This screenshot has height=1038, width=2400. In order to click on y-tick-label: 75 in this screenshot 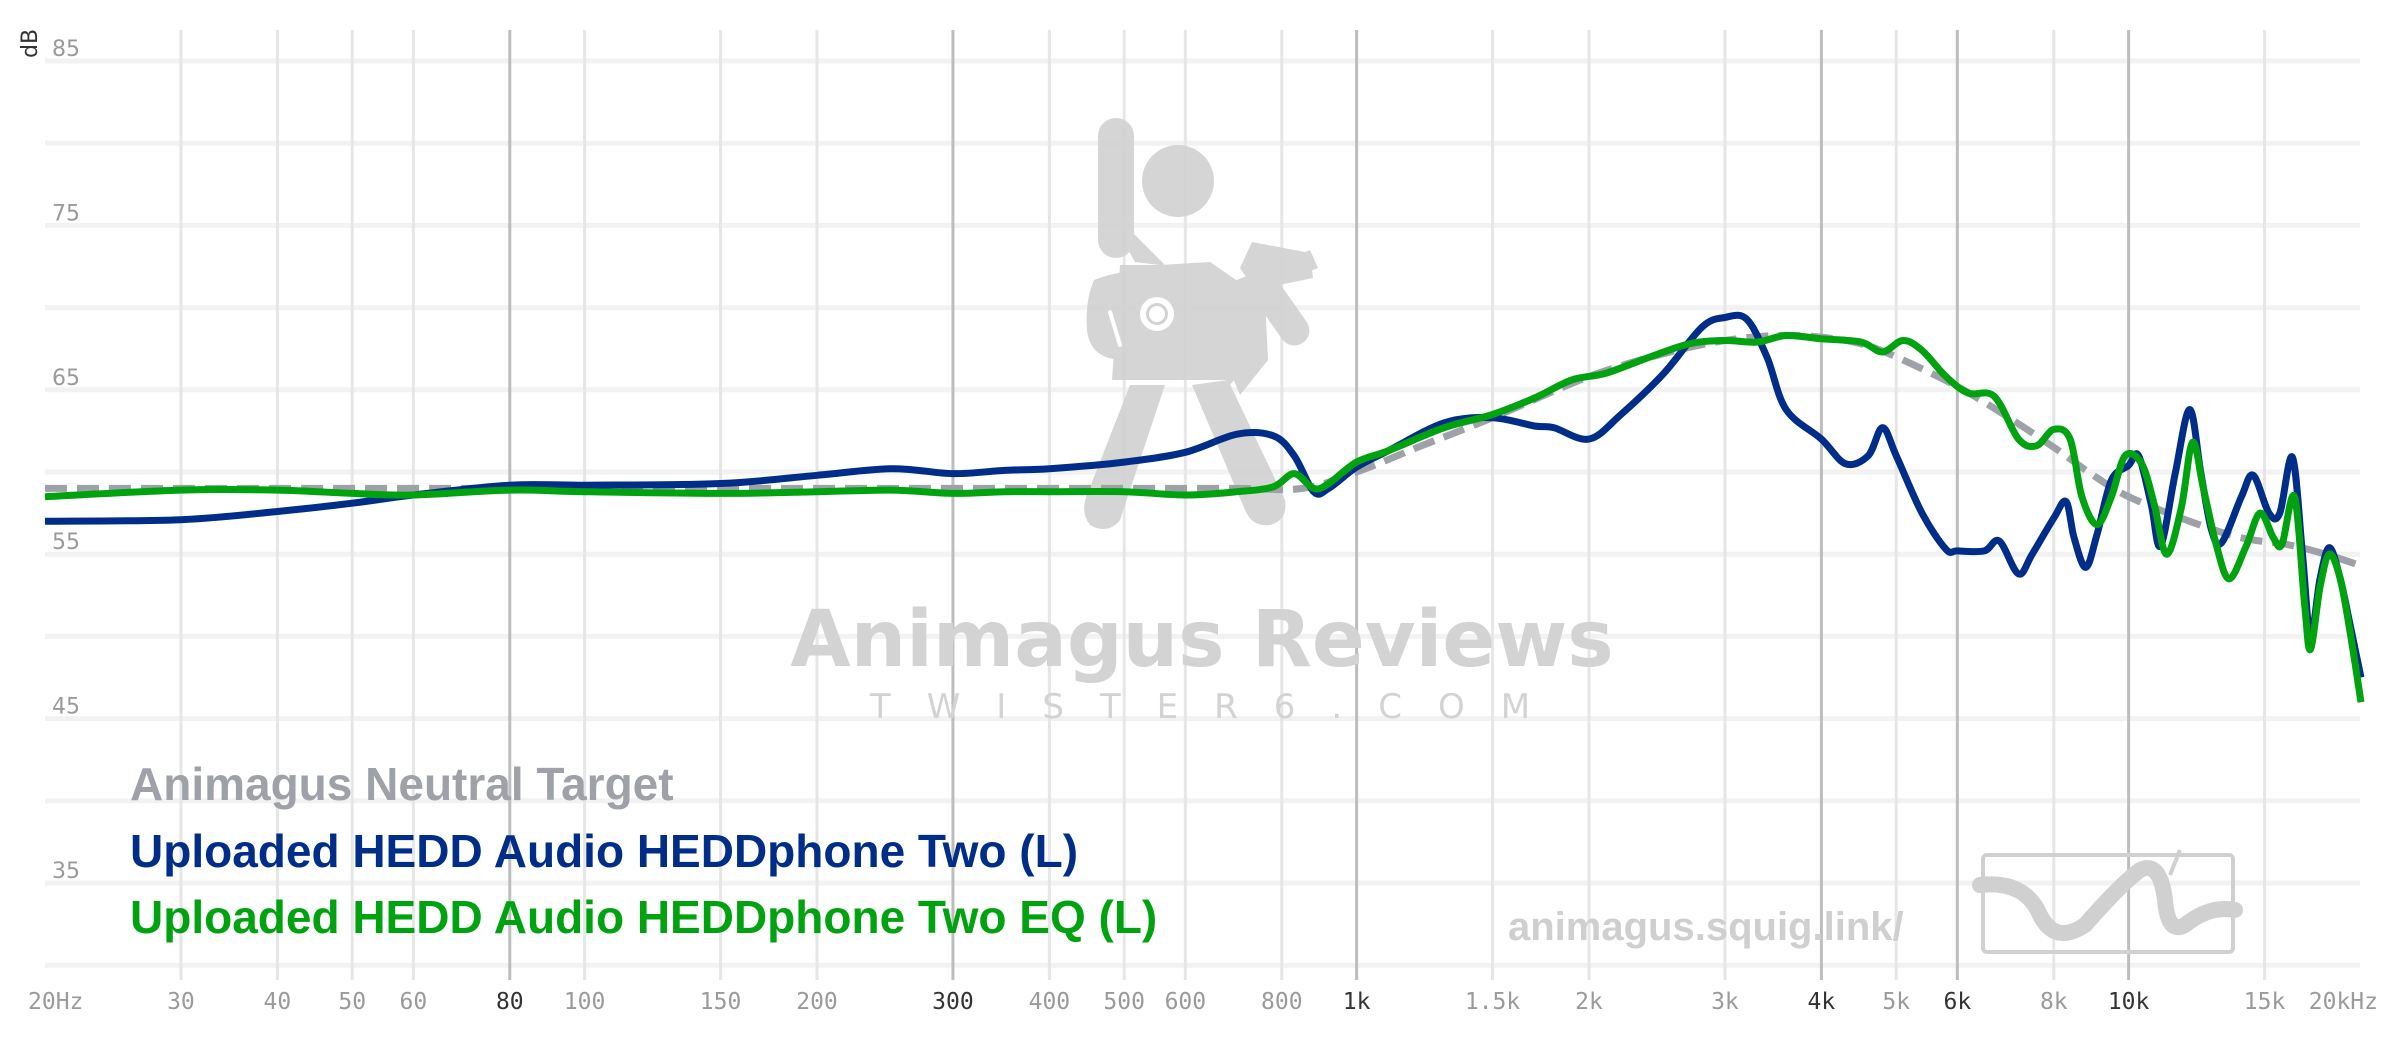, I will do `click(66, 213)`.